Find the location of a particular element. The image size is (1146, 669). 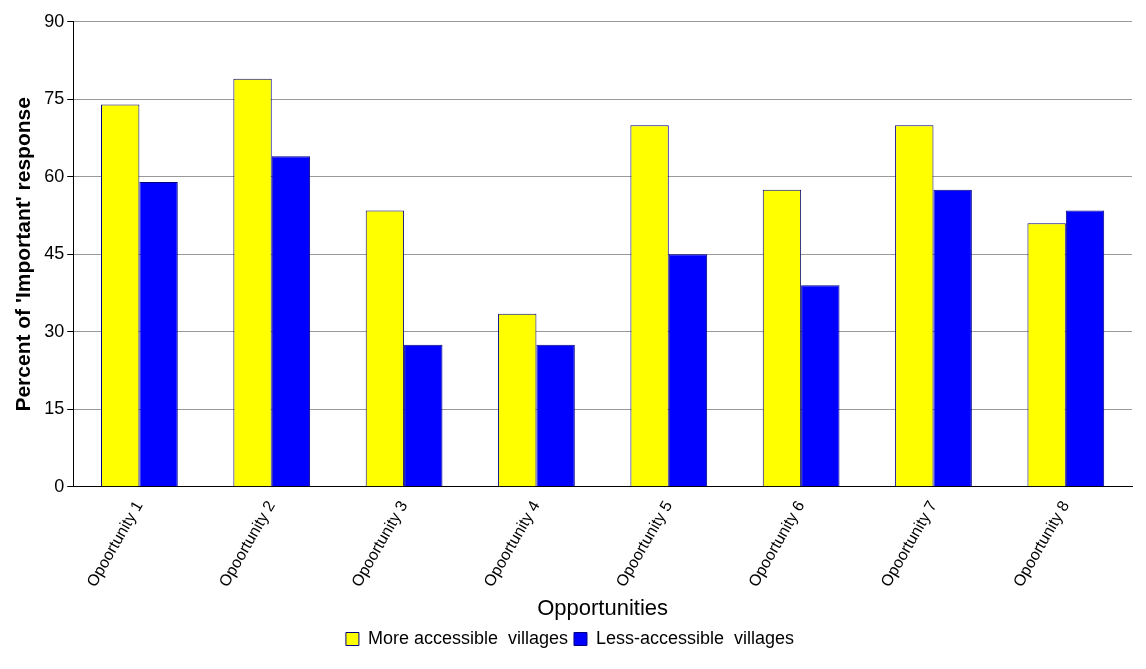

y-tick-label: 45 is located at coordinates (54, 253).